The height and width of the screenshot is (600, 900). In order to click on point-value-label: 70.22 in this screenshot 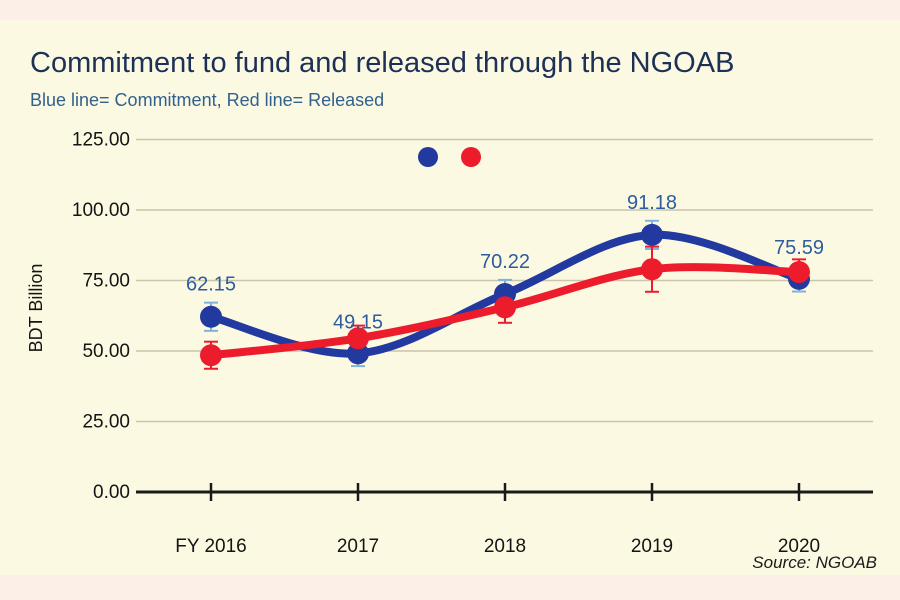, I will do `click(505, 262)`.